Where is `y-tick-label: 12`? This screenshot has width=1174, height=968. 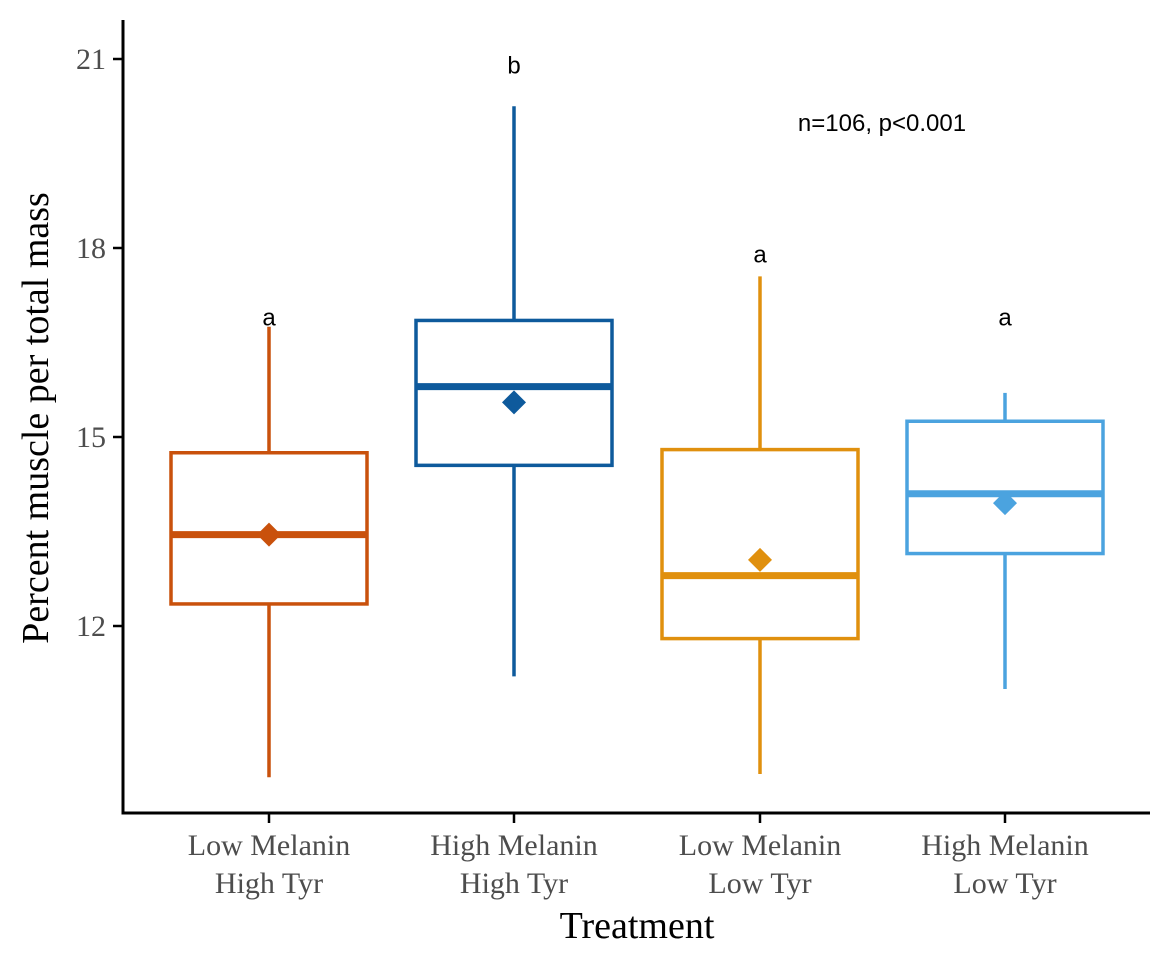 y-tick-label: 12 is located at coordinates (91, 626).